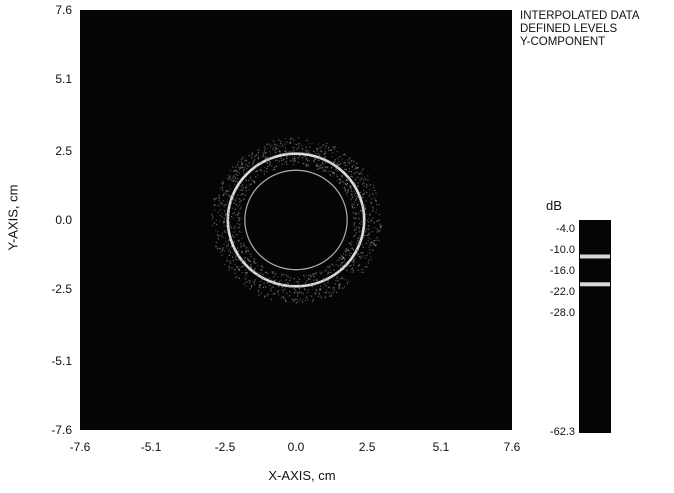 Image resolution: width=674 pixels, height=493 pixels. I want to click on x-tick-label: 7.6, so click(512, 447).